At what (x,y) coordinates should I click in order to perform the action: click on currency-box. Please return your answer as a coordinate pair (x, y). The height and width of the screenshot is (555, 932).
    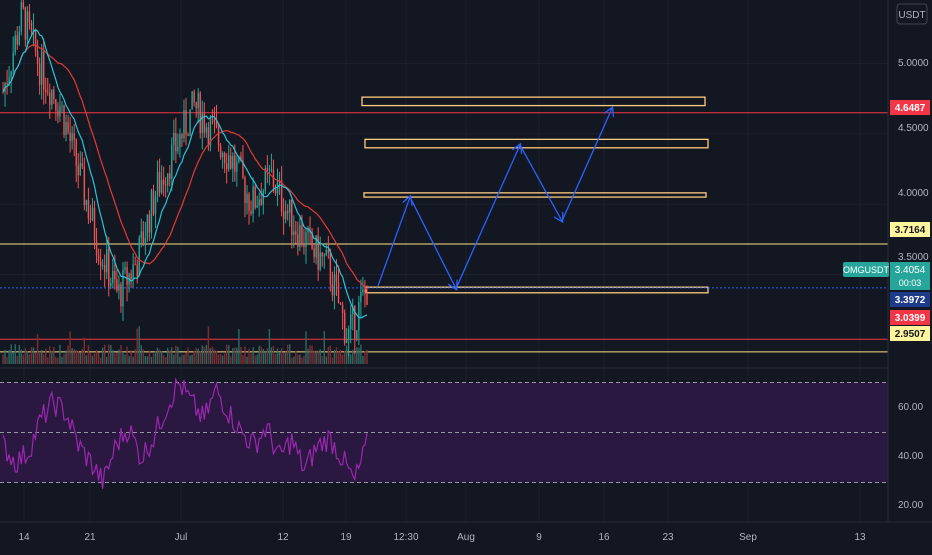
    Looking at the image, I should click on (912, 14).